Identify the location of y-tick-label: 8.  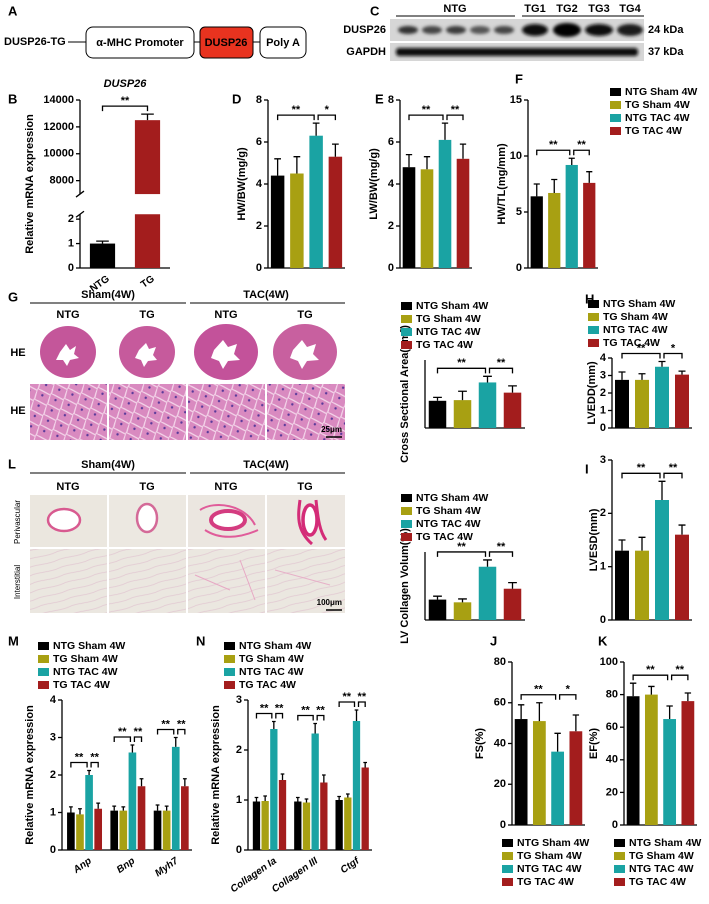
(259, 100).